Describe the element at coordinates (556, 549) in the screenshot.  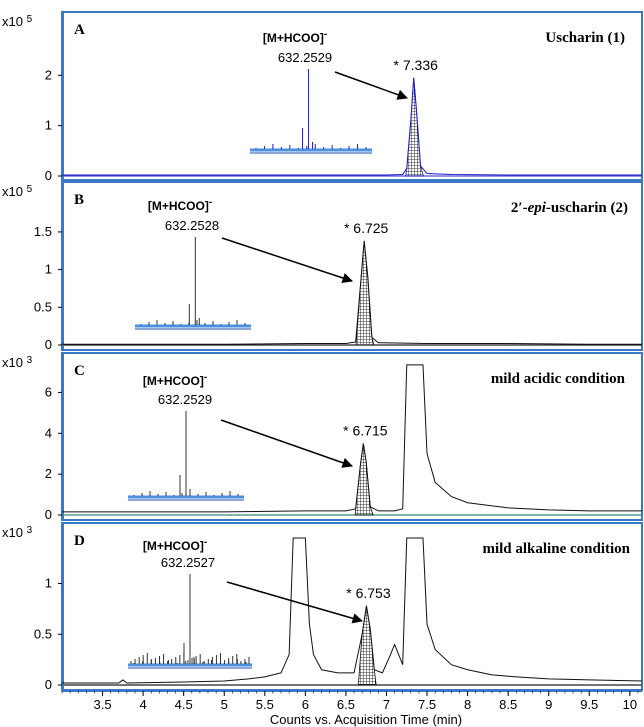
I see `panel-d-title: mild alkaline condition` at that location.